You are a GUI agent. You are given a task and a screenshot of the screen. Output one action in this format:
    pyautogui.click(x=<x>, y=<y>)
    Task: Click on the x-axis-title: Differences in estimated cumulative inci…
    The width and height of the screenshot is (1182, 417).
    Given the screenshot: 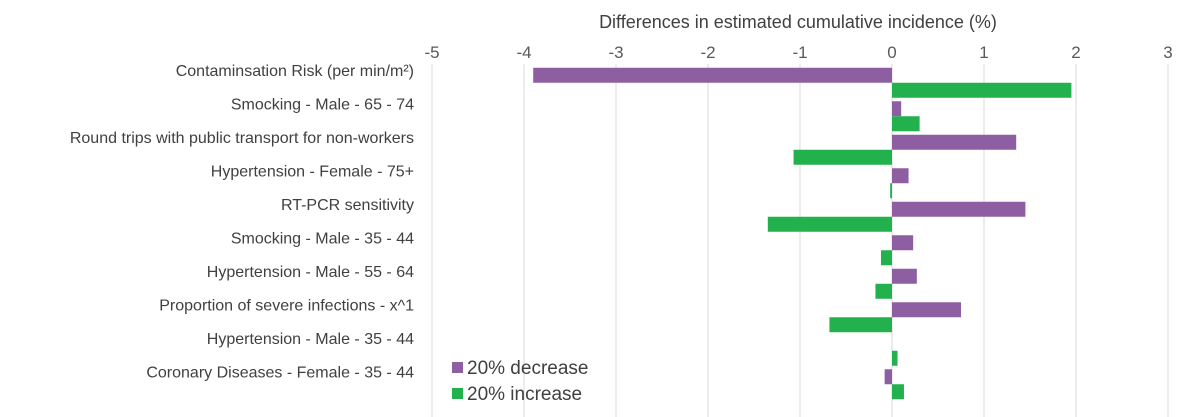 What is the action you would take?
    pyautogui.click(x=798, y=22)
    